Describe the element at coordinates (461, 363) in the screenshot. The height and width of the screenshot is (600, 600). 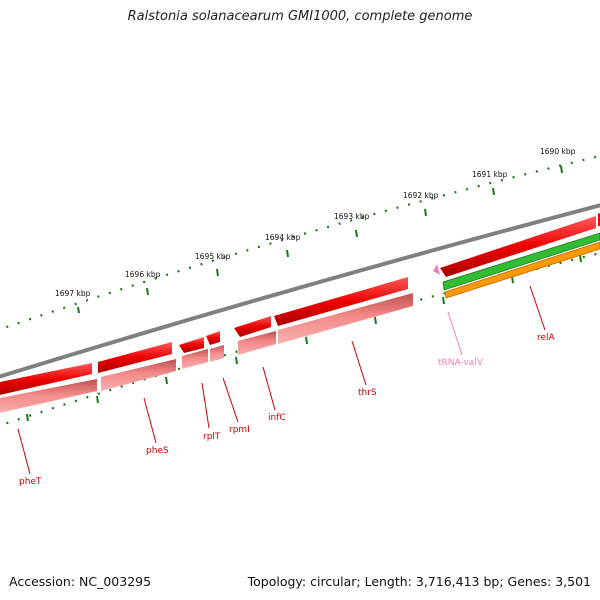
I see `gene-label-tRNA-valV: tRNA-valV` at that location.